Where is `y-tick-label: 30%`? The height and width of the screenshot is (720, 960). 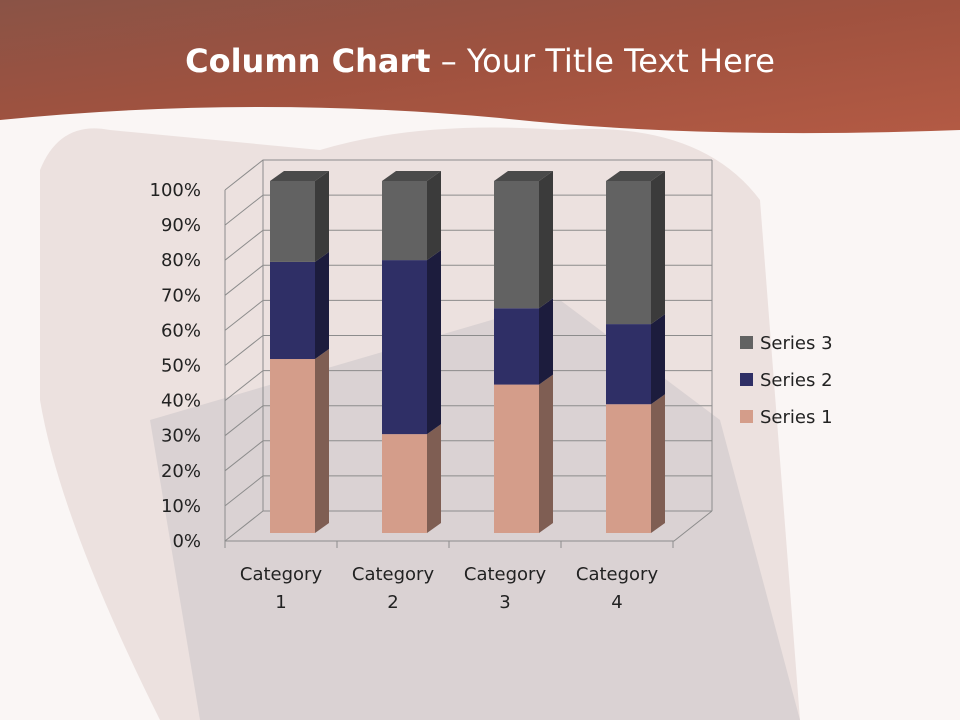 y-tick-label: 30% is located at coordinates (181, 436).